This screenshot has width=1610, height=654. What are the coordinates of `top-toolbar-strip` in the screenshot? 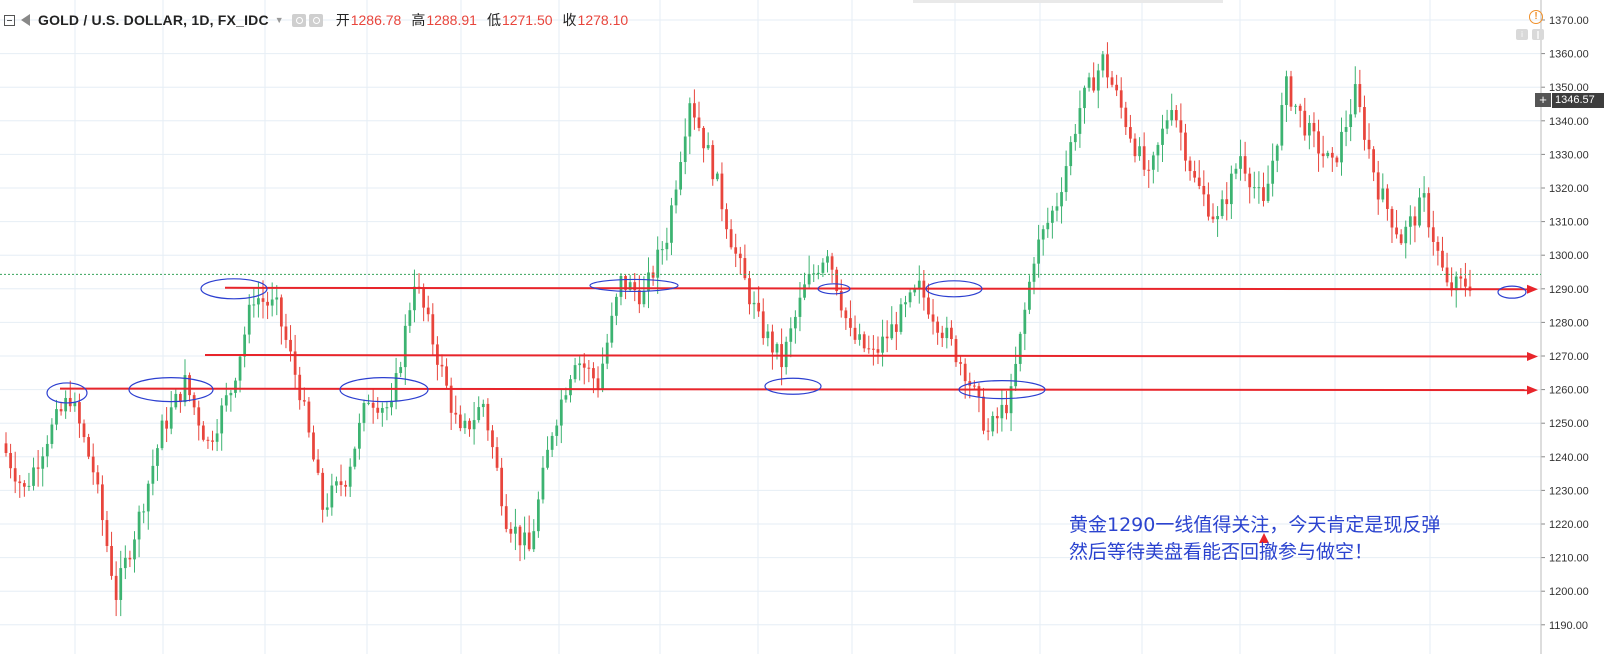 It's located at (1068, 1).